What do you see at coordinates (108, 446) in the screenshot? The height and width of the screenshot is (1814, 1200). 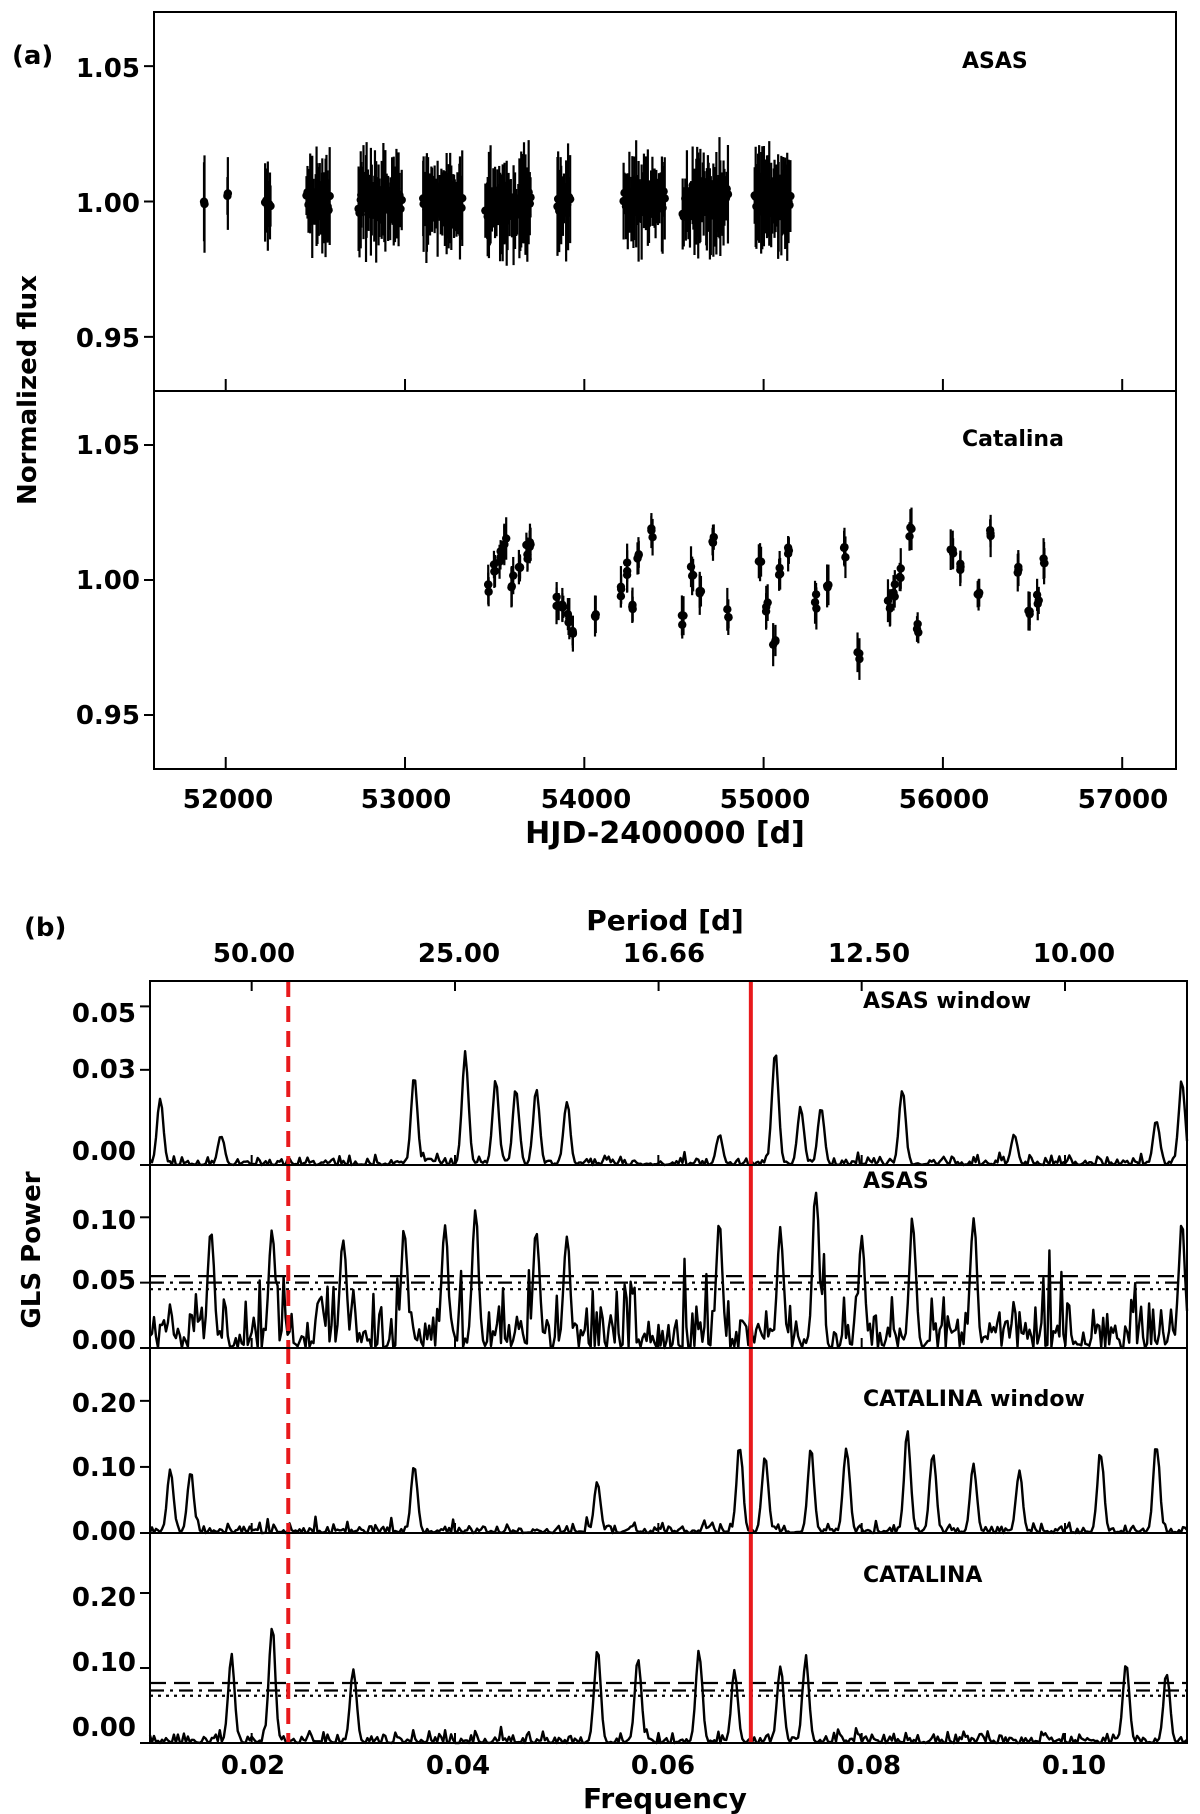 I see `a2-ytick-label: 1.05` at bounding box center [108, 446].